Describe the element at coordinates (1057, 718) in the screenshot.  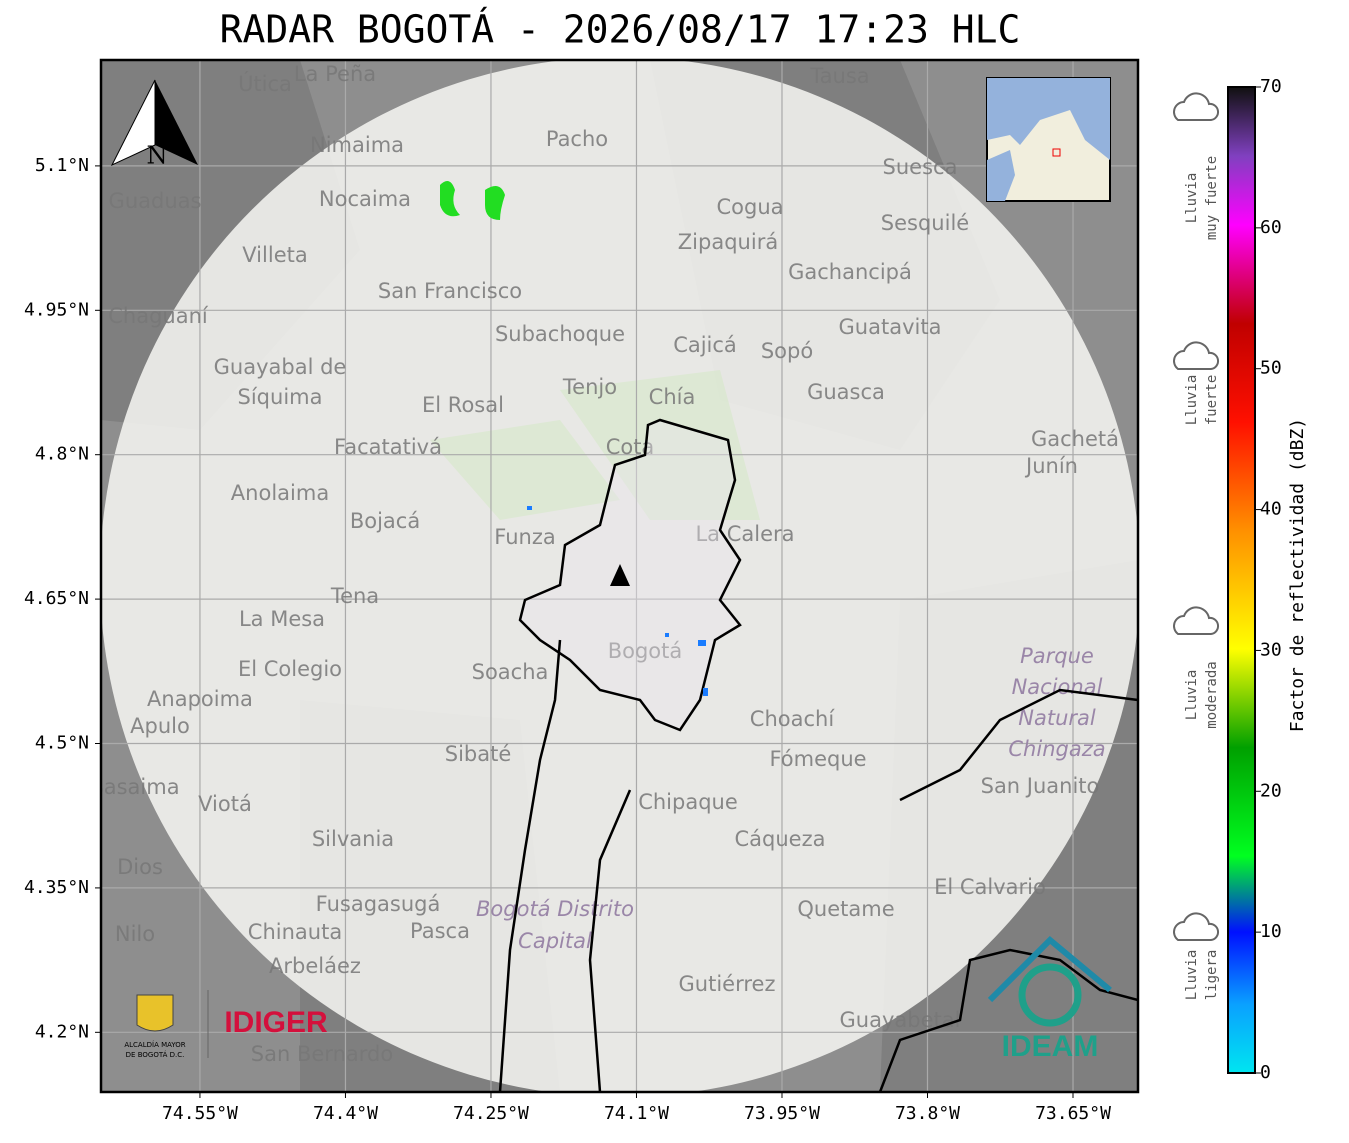
I see `area-label: Natural` at that location.